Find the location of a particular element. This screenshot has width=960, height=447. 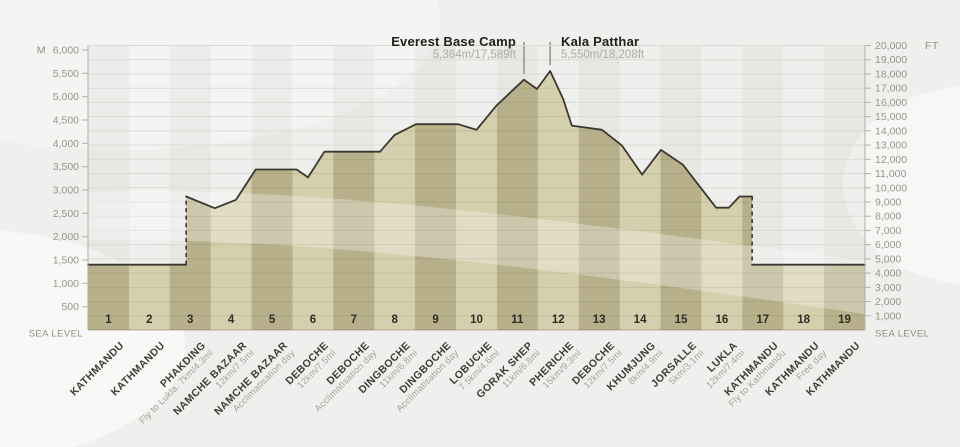

right-axis-tick-label: 10,000 is located at coordinates (891, 188).